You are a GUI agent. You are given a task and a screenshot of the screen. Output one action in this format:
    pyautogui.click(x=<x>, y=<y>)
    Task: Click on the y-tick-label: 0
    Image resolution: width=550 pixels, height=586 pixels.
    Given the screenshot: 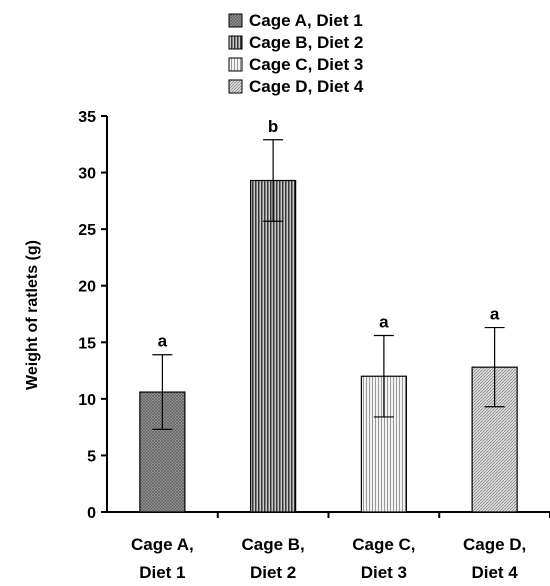 What is the action you would take?
    pyautogui.click(x=91, y=513)
    